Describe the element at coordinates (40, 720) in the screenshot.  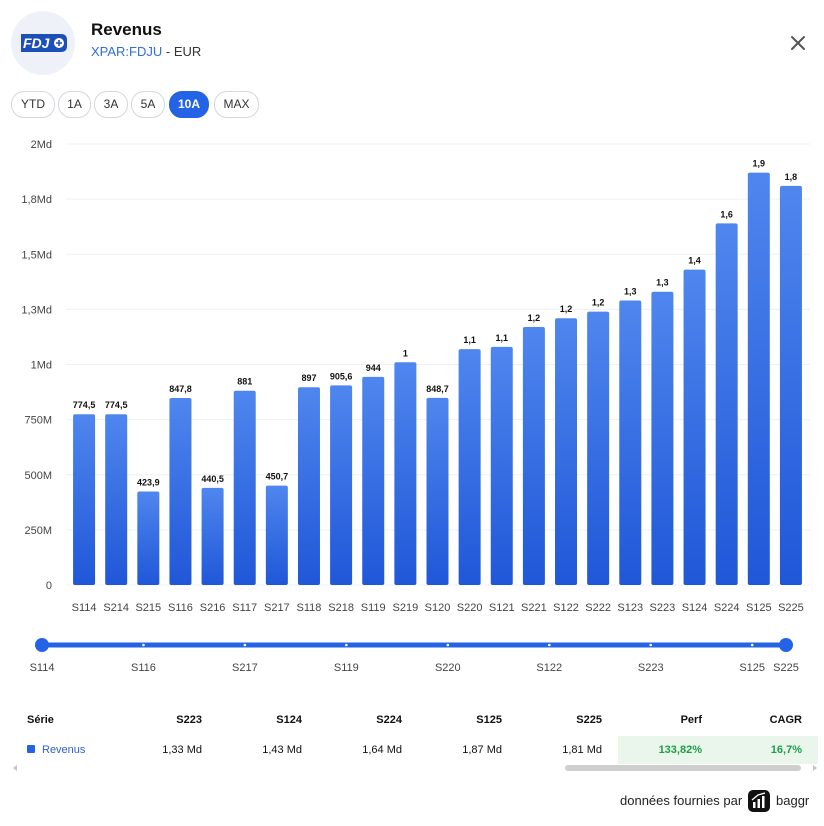
I see `header-serie: Série` at that location.